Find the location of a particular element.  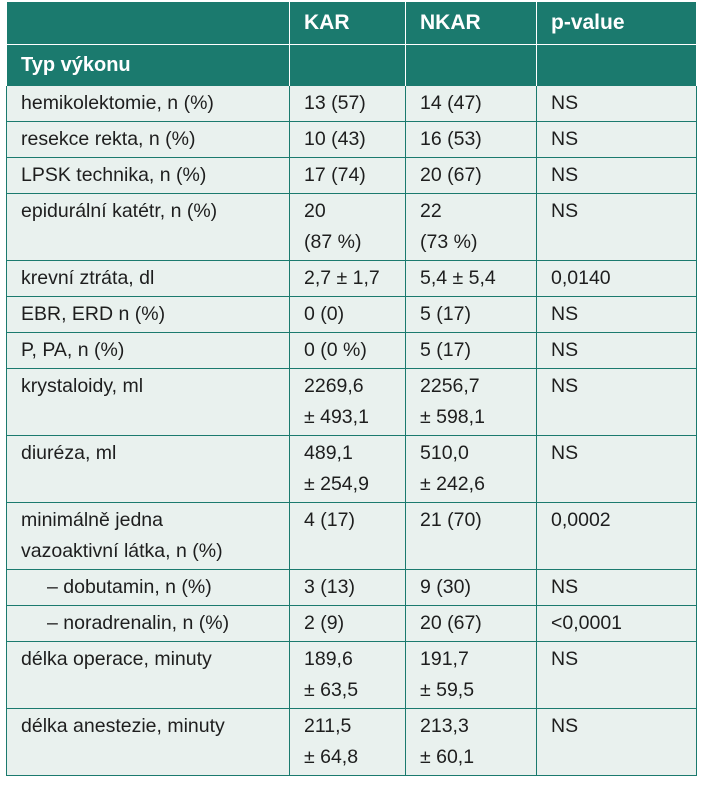

cell-line: 2269,6 is located at coordinates (334, 386).